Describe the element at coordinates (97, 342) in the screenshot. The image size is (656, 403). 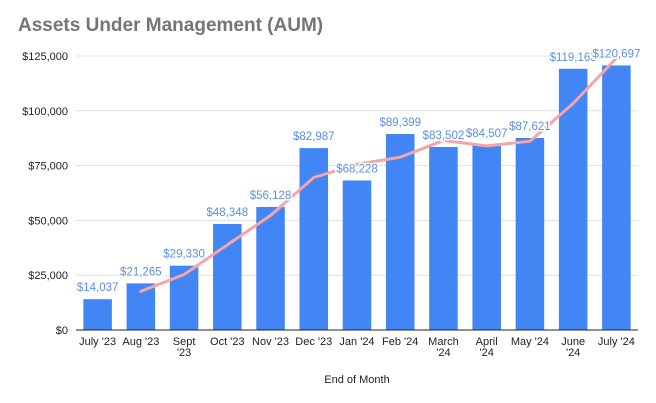
I see `x-tick-label: July '23` at that location.